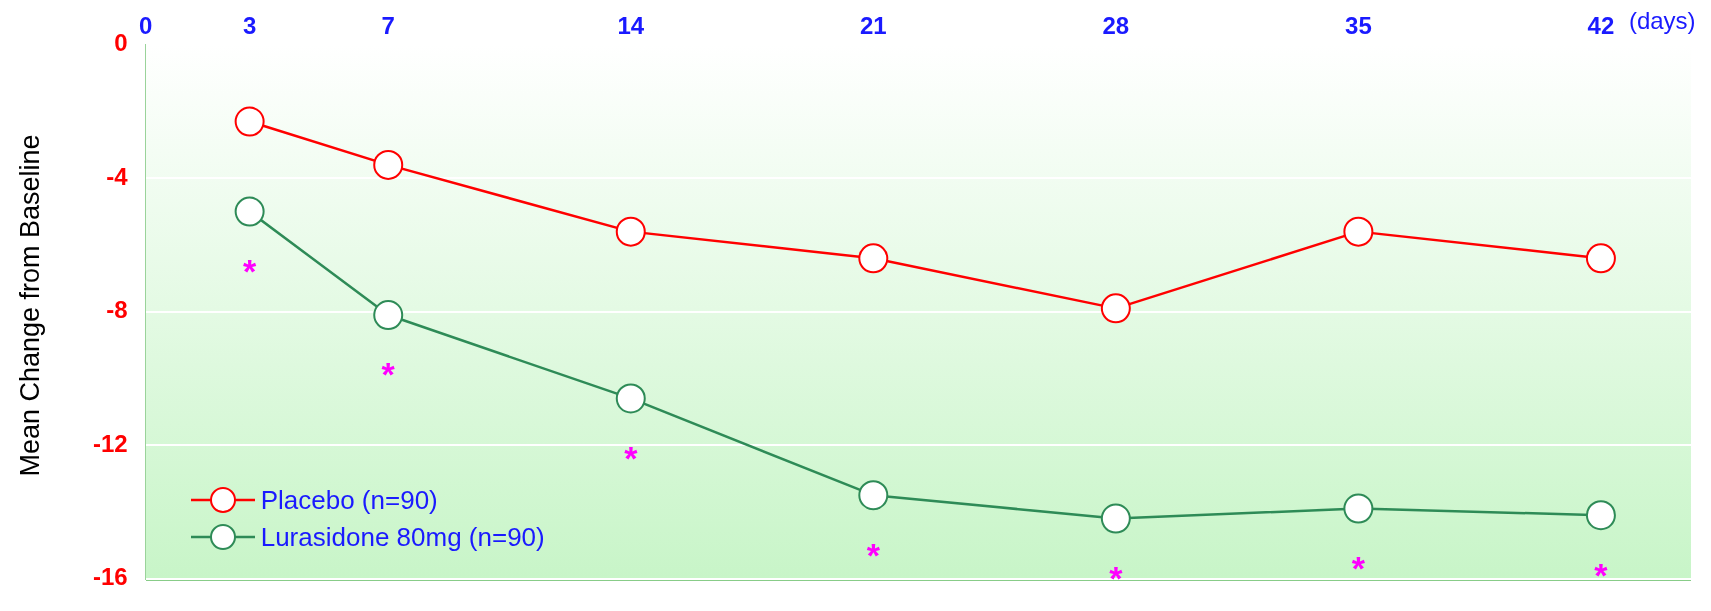 This screenshot has width=1711, height=611. Describe the element at coordinates (1601, 26) in the screenshot. I see `x-tick-label: 42` at that location.